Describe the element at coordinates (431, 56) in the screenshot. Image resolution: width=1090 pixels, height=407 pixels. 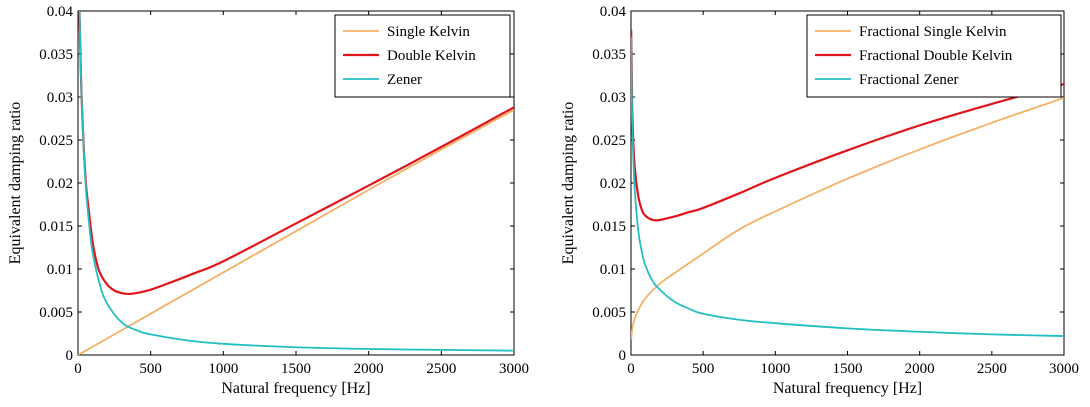
I see `legend-label: Double Kelvin` at that location.